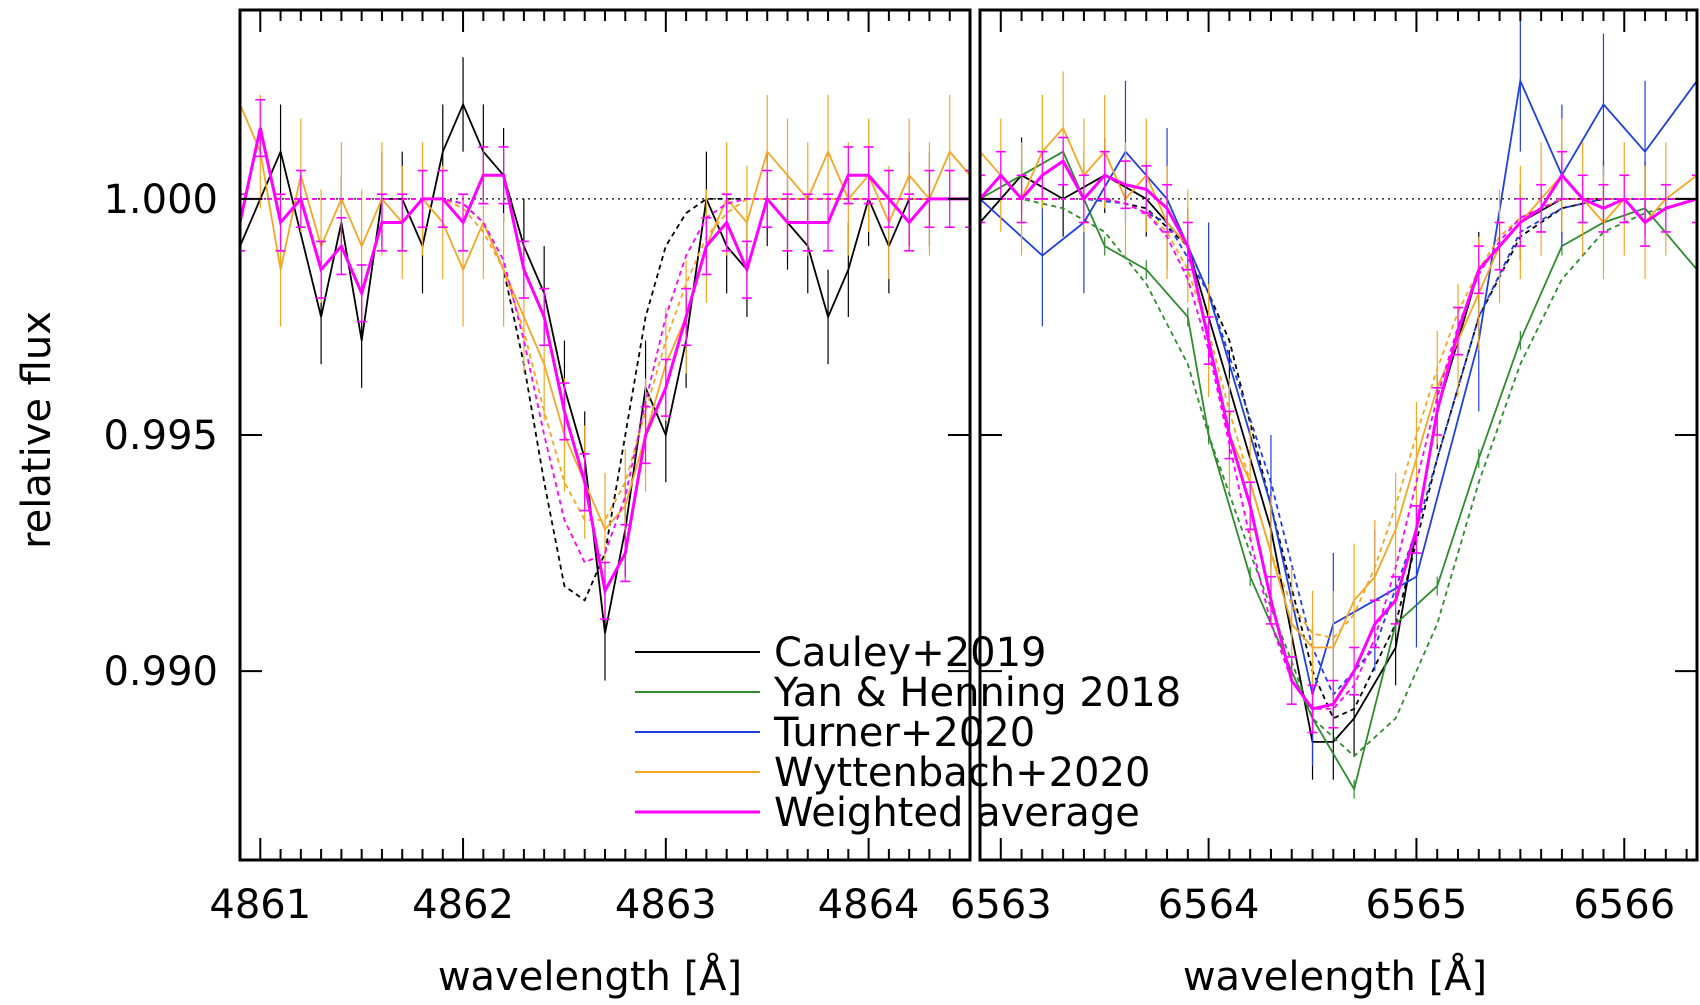 The height and width of the screenshot is (1005, 1700). What do you see at coordinates (910, 653) in the screenshot?
I see `legend-label-0: Cauley+2019` at bounding box center [910, 653].